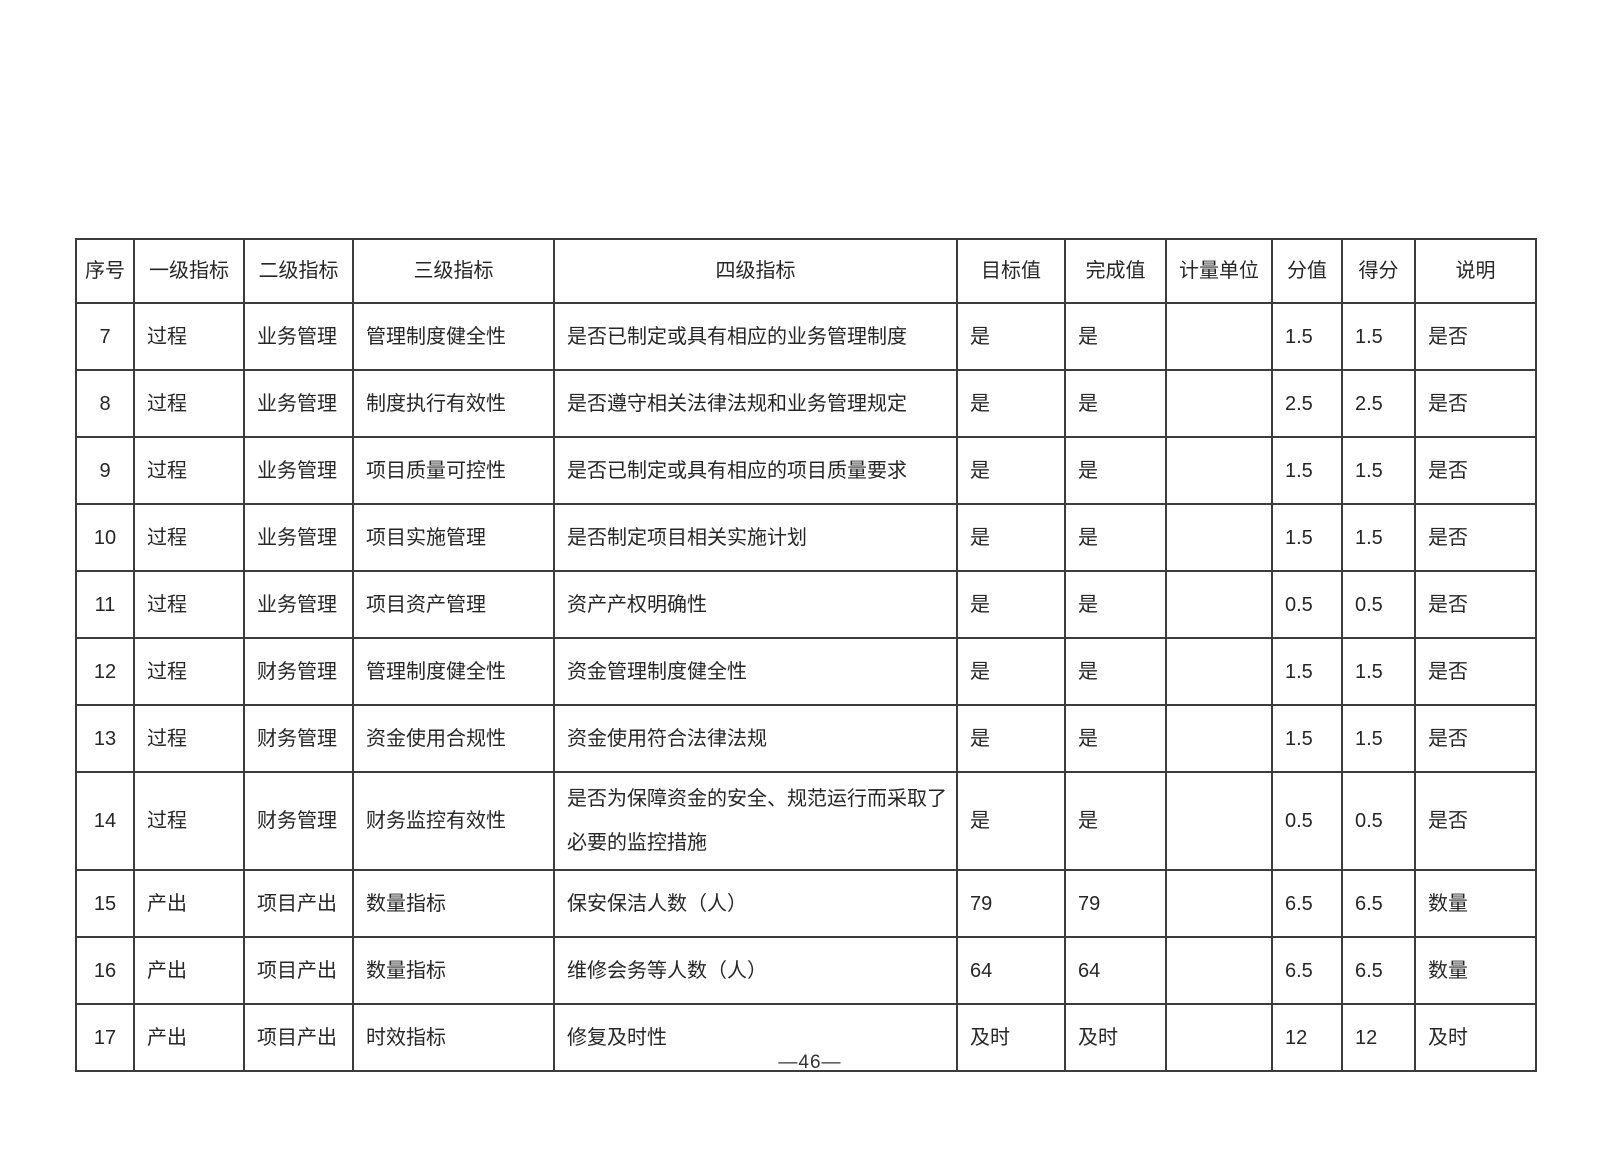 The height and width of the screenshot is (1157, 1620). What do you see at coordinates (755, 336) in the screenshot?
I see `cell-level4: 是否已制定或具有相应的业务管理制度` at bounding box center [755, 336].